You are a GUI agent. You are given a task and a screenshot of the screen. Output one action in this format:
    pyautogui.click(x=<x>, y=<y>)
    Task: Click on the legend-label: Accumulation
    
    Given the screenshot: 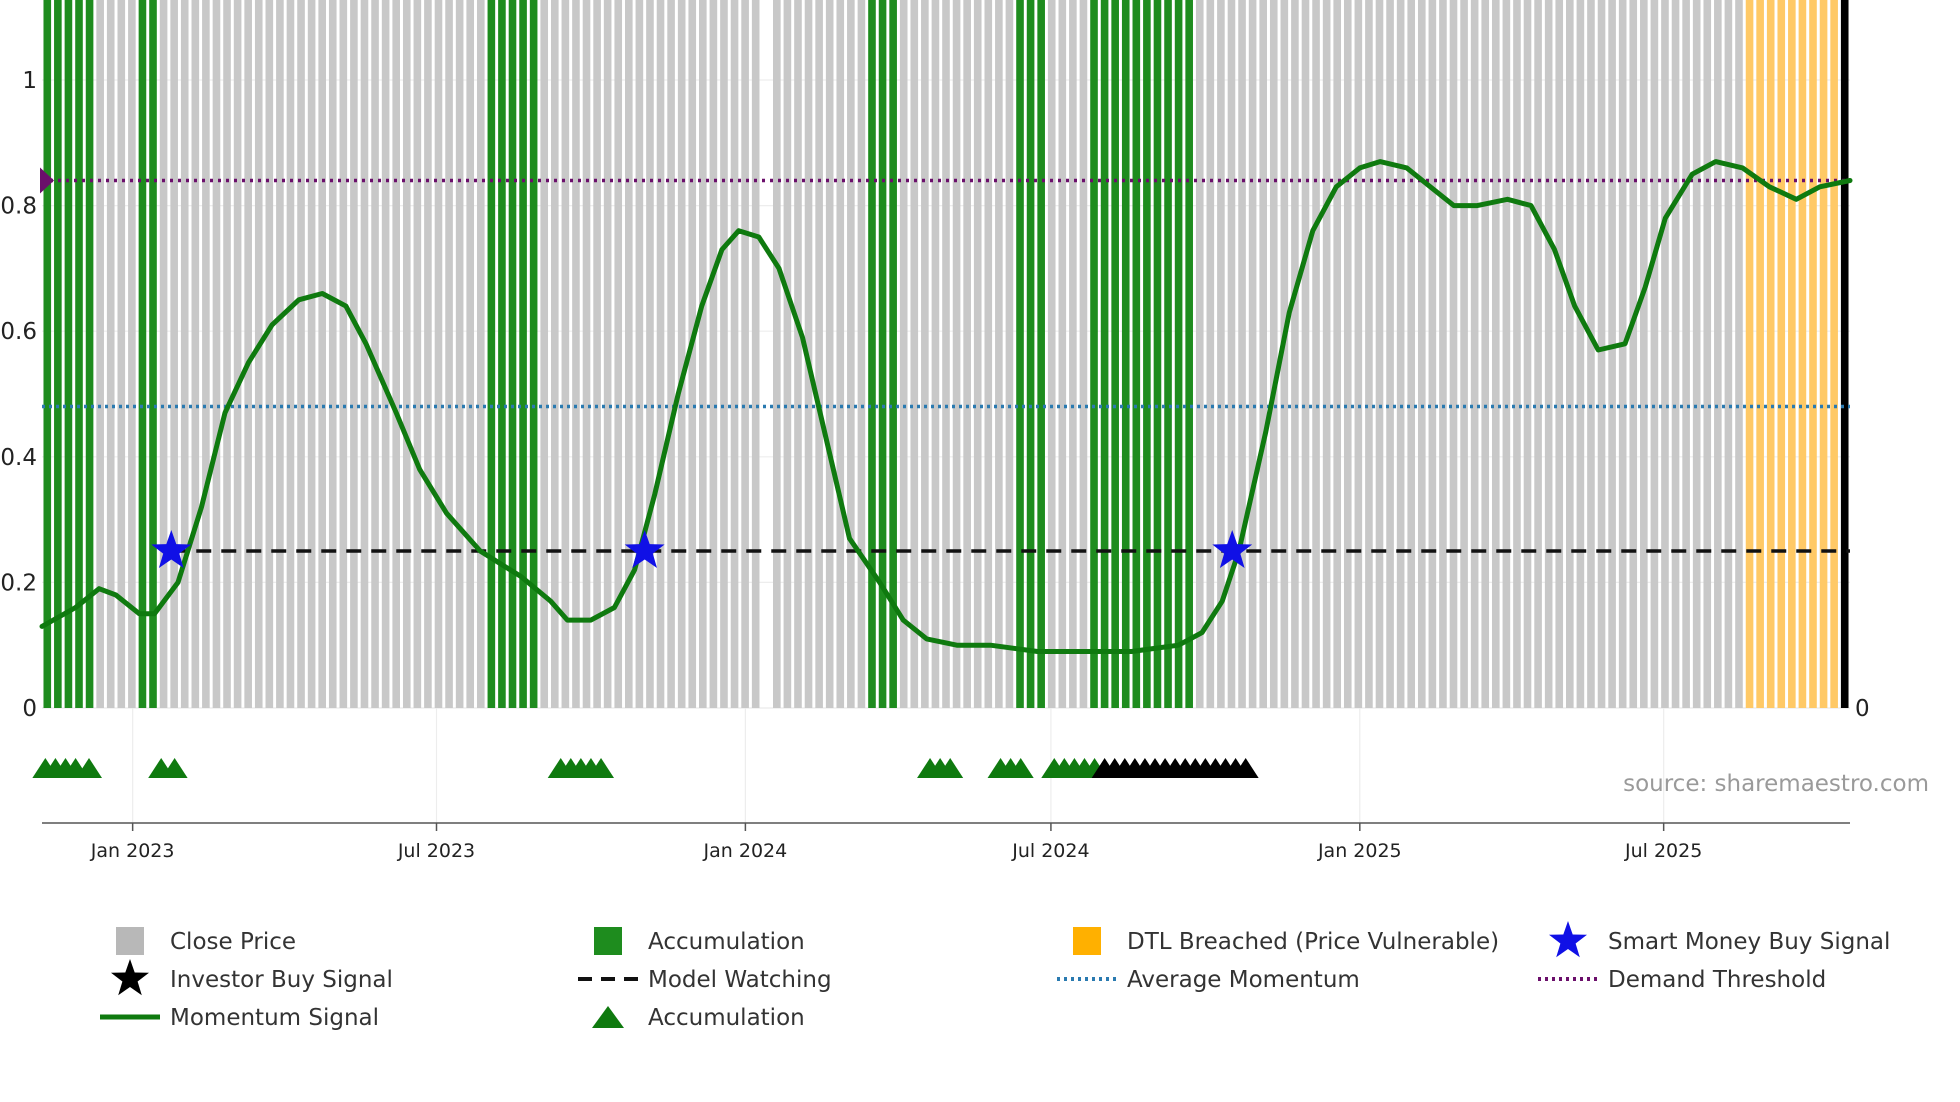 What is the action you would take?
    pyautogui.click(x=726, y=942)
    